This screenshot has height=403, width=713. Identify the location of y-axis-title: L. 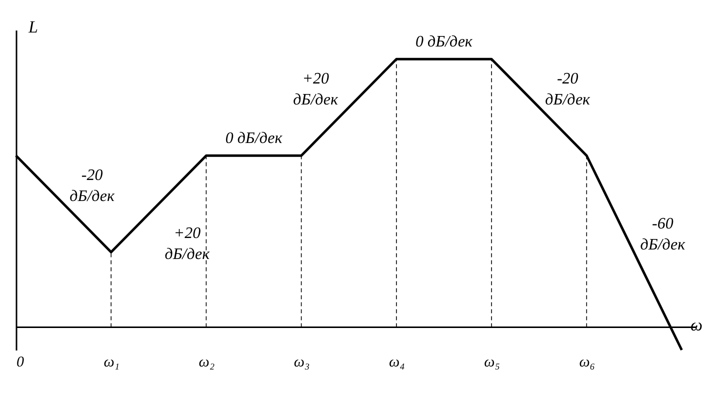
(33, 27).